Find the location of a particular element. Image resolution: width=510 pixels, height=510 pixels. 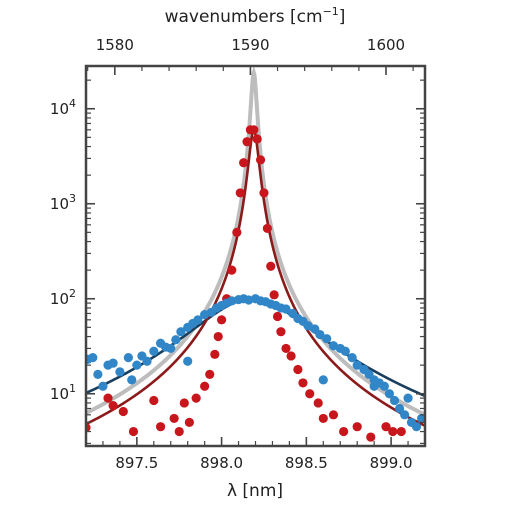

x-tick-label: 899.0 is located at coordinates (391, 463).